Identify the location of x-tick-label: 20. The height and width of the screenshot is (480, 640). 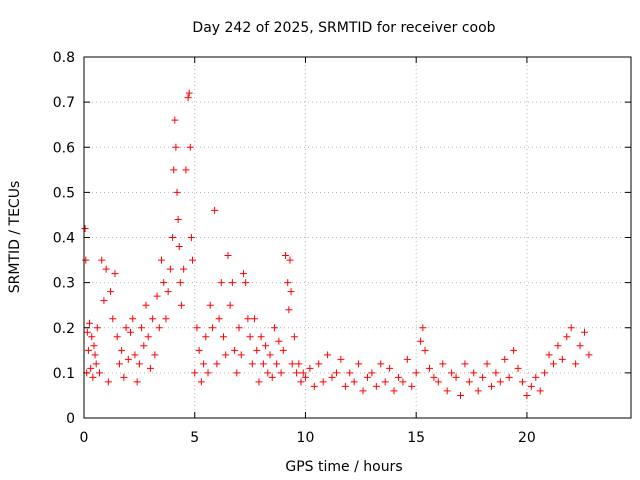
(527, 438).